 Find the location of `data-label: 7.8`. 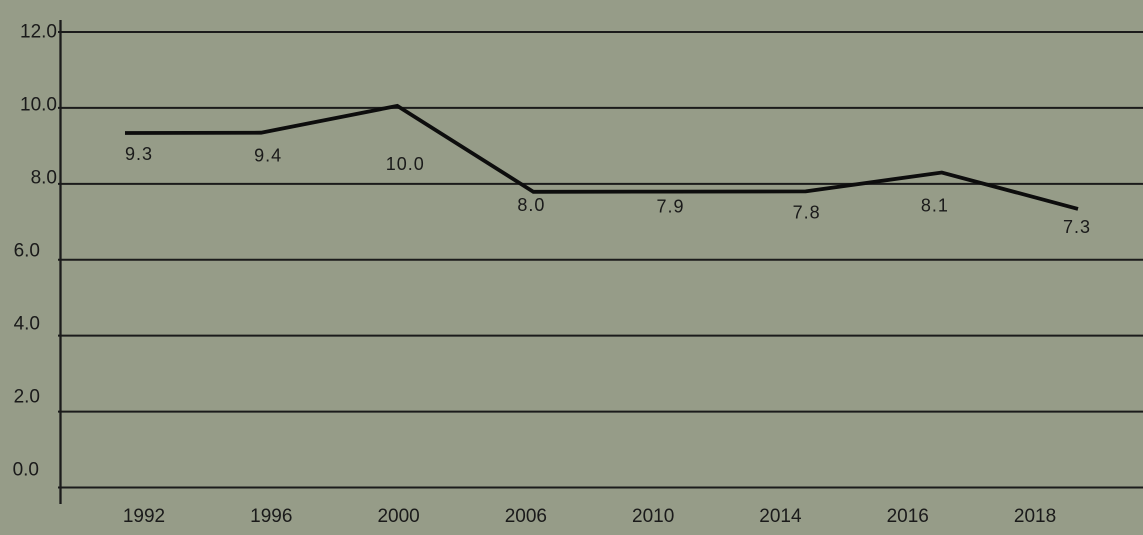

data-label: 7.8 is located at coordinates (807, 212).